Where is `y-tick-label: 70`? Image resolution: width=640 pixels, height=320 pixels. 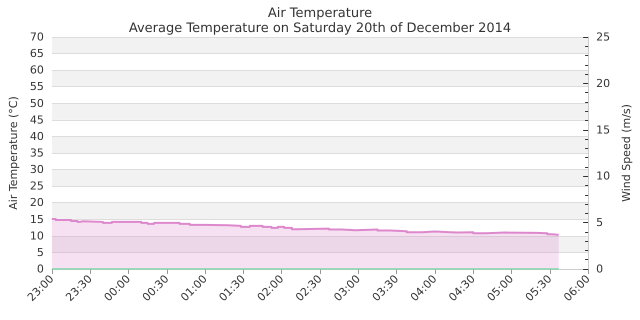
y-tick-label: 70 is located at coordinates (37, 37).